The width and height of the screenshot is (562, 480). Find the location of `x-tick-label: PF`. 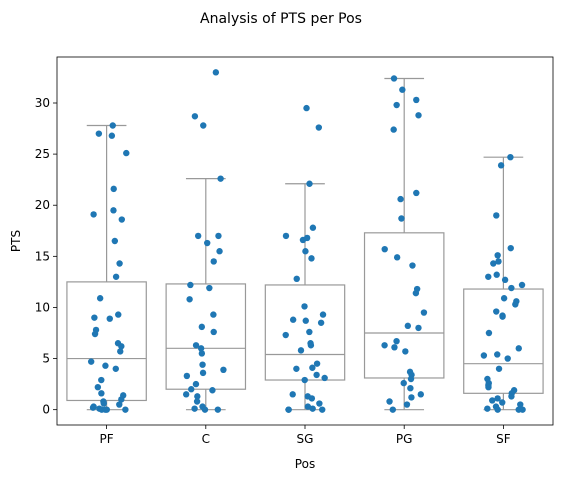

x-tick-label: PF is located at coordinates (107, 439).